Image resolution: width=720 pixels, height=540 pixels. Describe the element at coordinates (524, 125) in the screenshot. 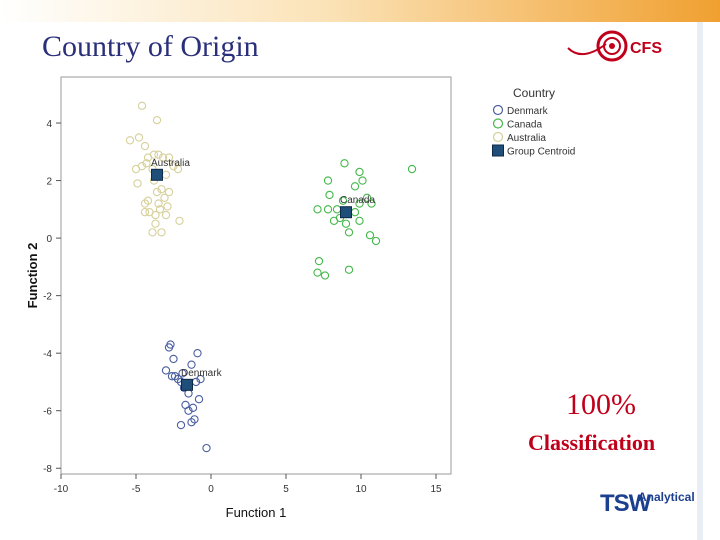

I see `legend-label: Canada` at that location.